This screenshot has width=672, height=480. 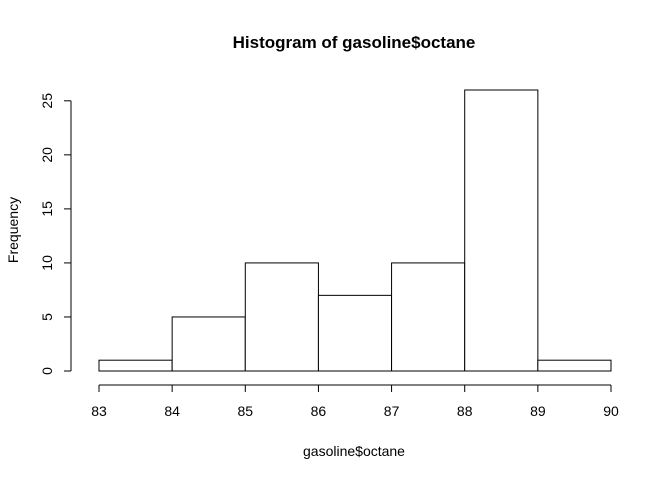 What do you see at coordinates (47, 155) in the screenshot?
I see `y-tick-label: 20` at bounding box center [47, 155].